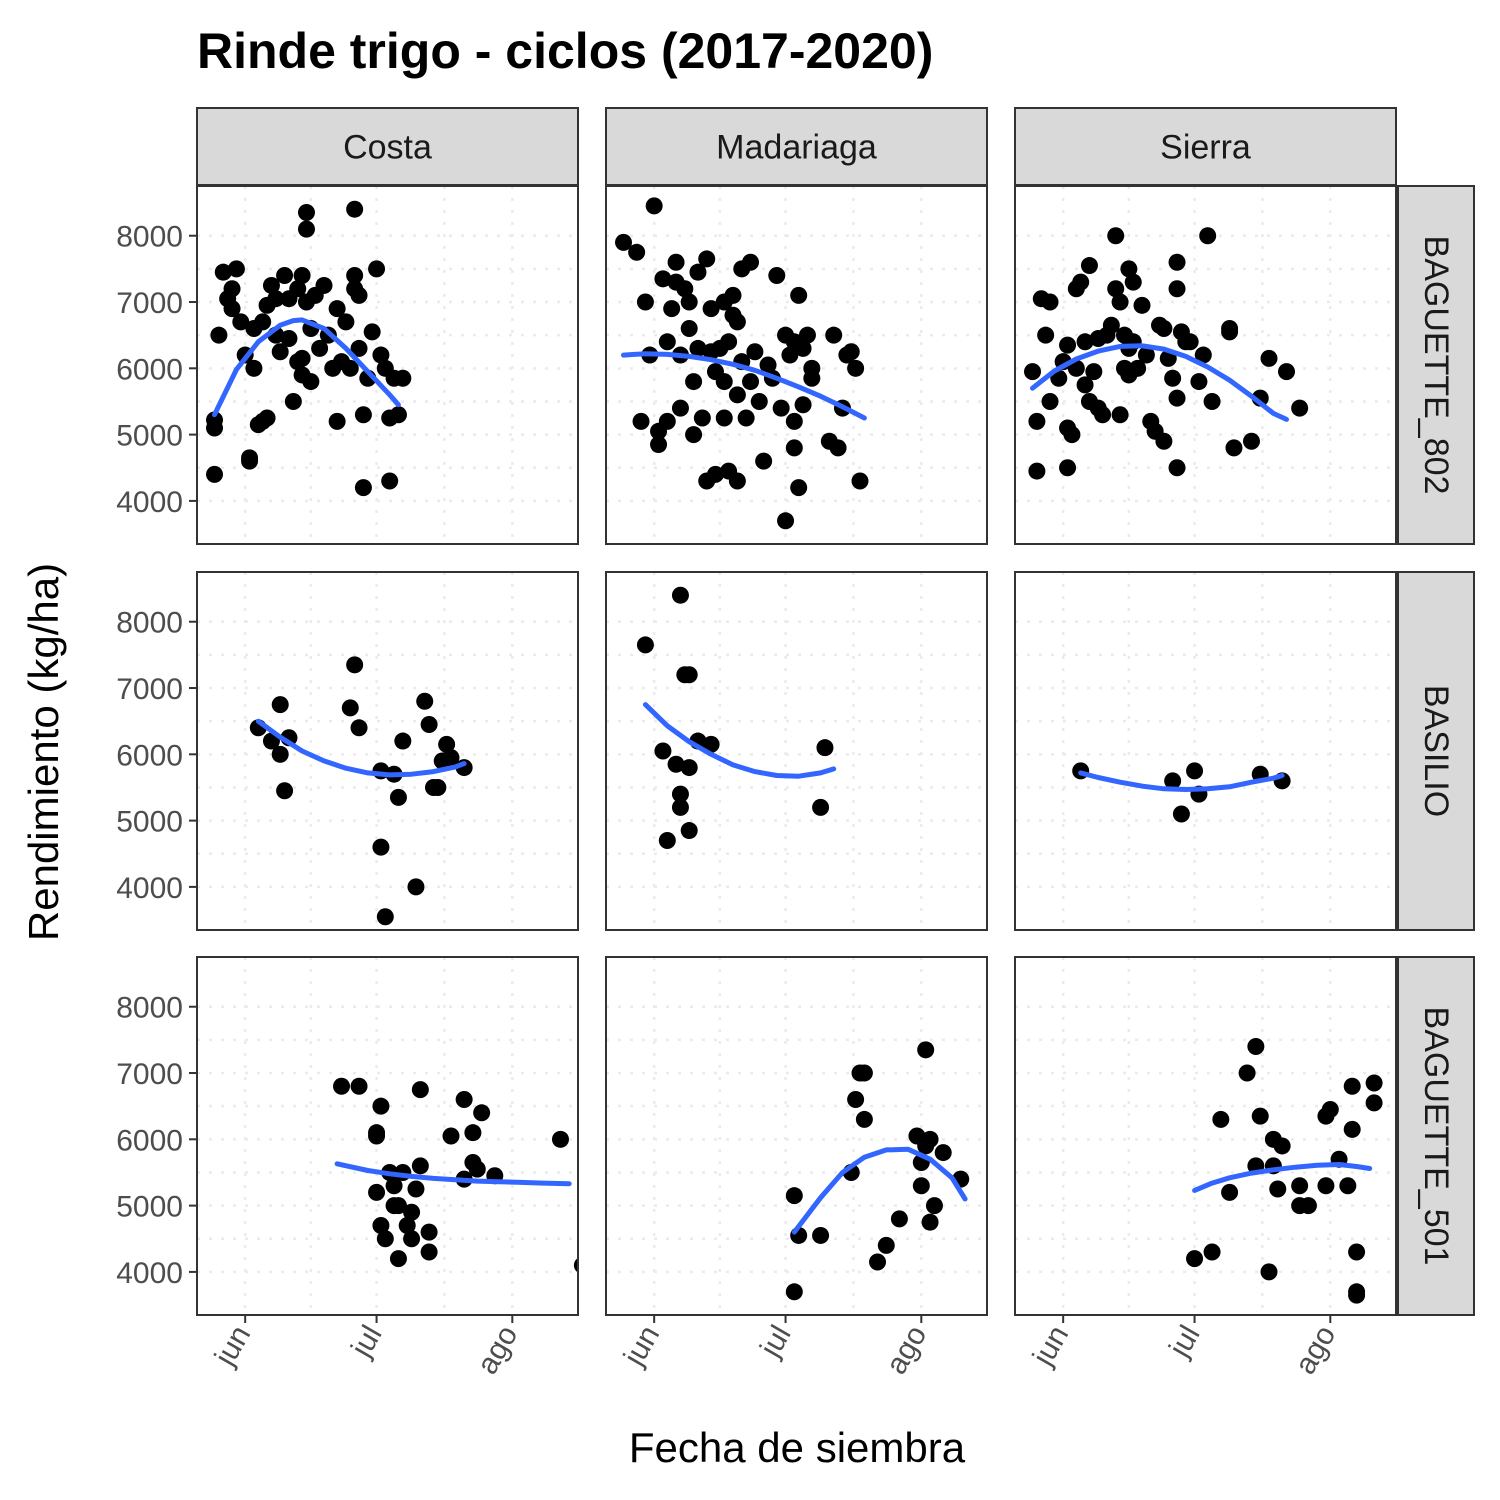 Image resolution: width=1500 pixels, height=1500 pixels. Describe the element at coordinates (149, 1074) in the screenshot. I see `y-tick-label: 7000` at that location.